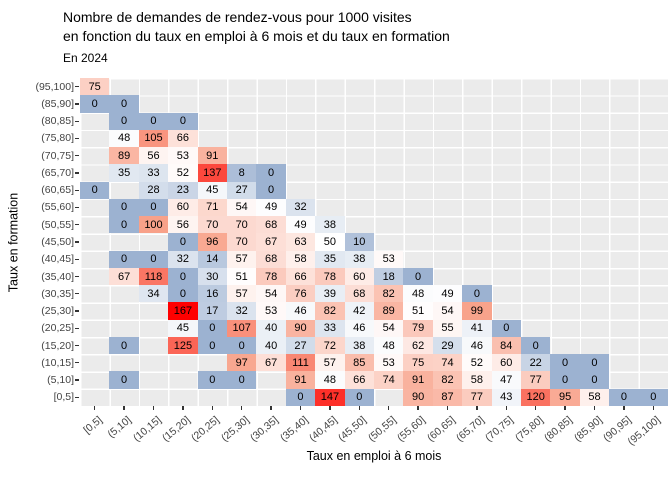 The height and width of the screenshot is (480, 672). What do you see at coordinates (594, 397) in the screenshot?
I see `heatmap-cell: 58` at bounding box center [594, 397].